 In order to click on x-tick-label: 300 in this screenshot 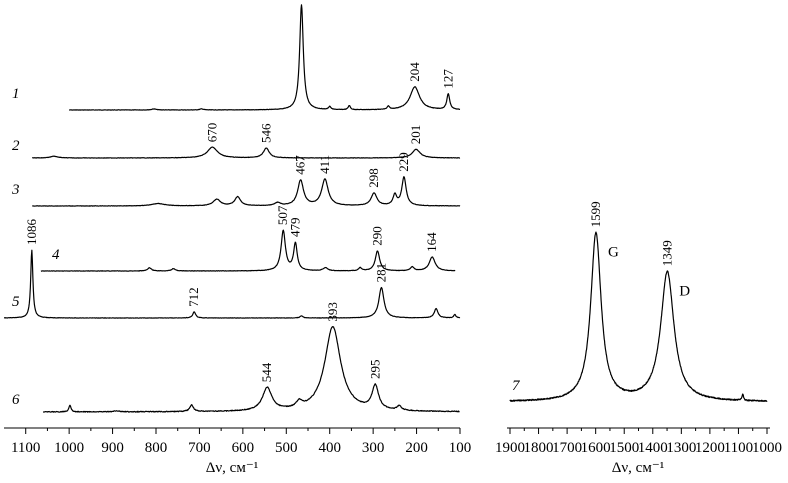, I will do `click(373, 448)`.